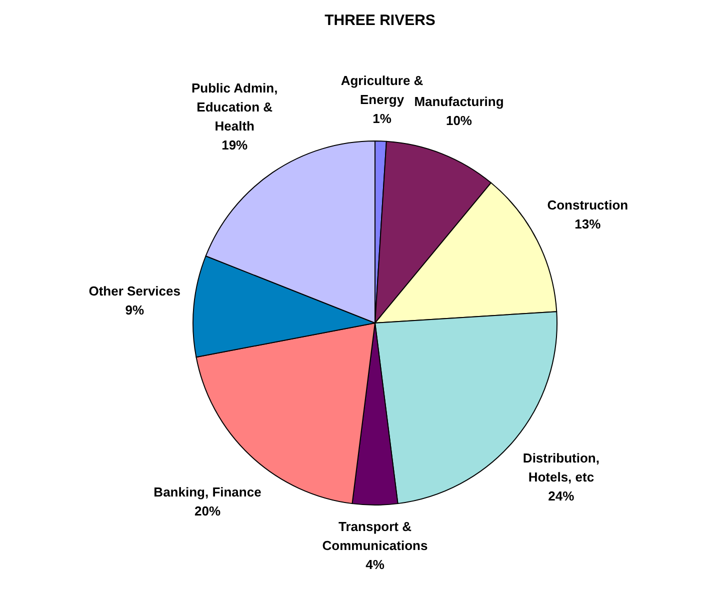  Describe the element at coordinates (380, 20) in the screenshot. I see `chart-title: THREE RIVERS` at that location.